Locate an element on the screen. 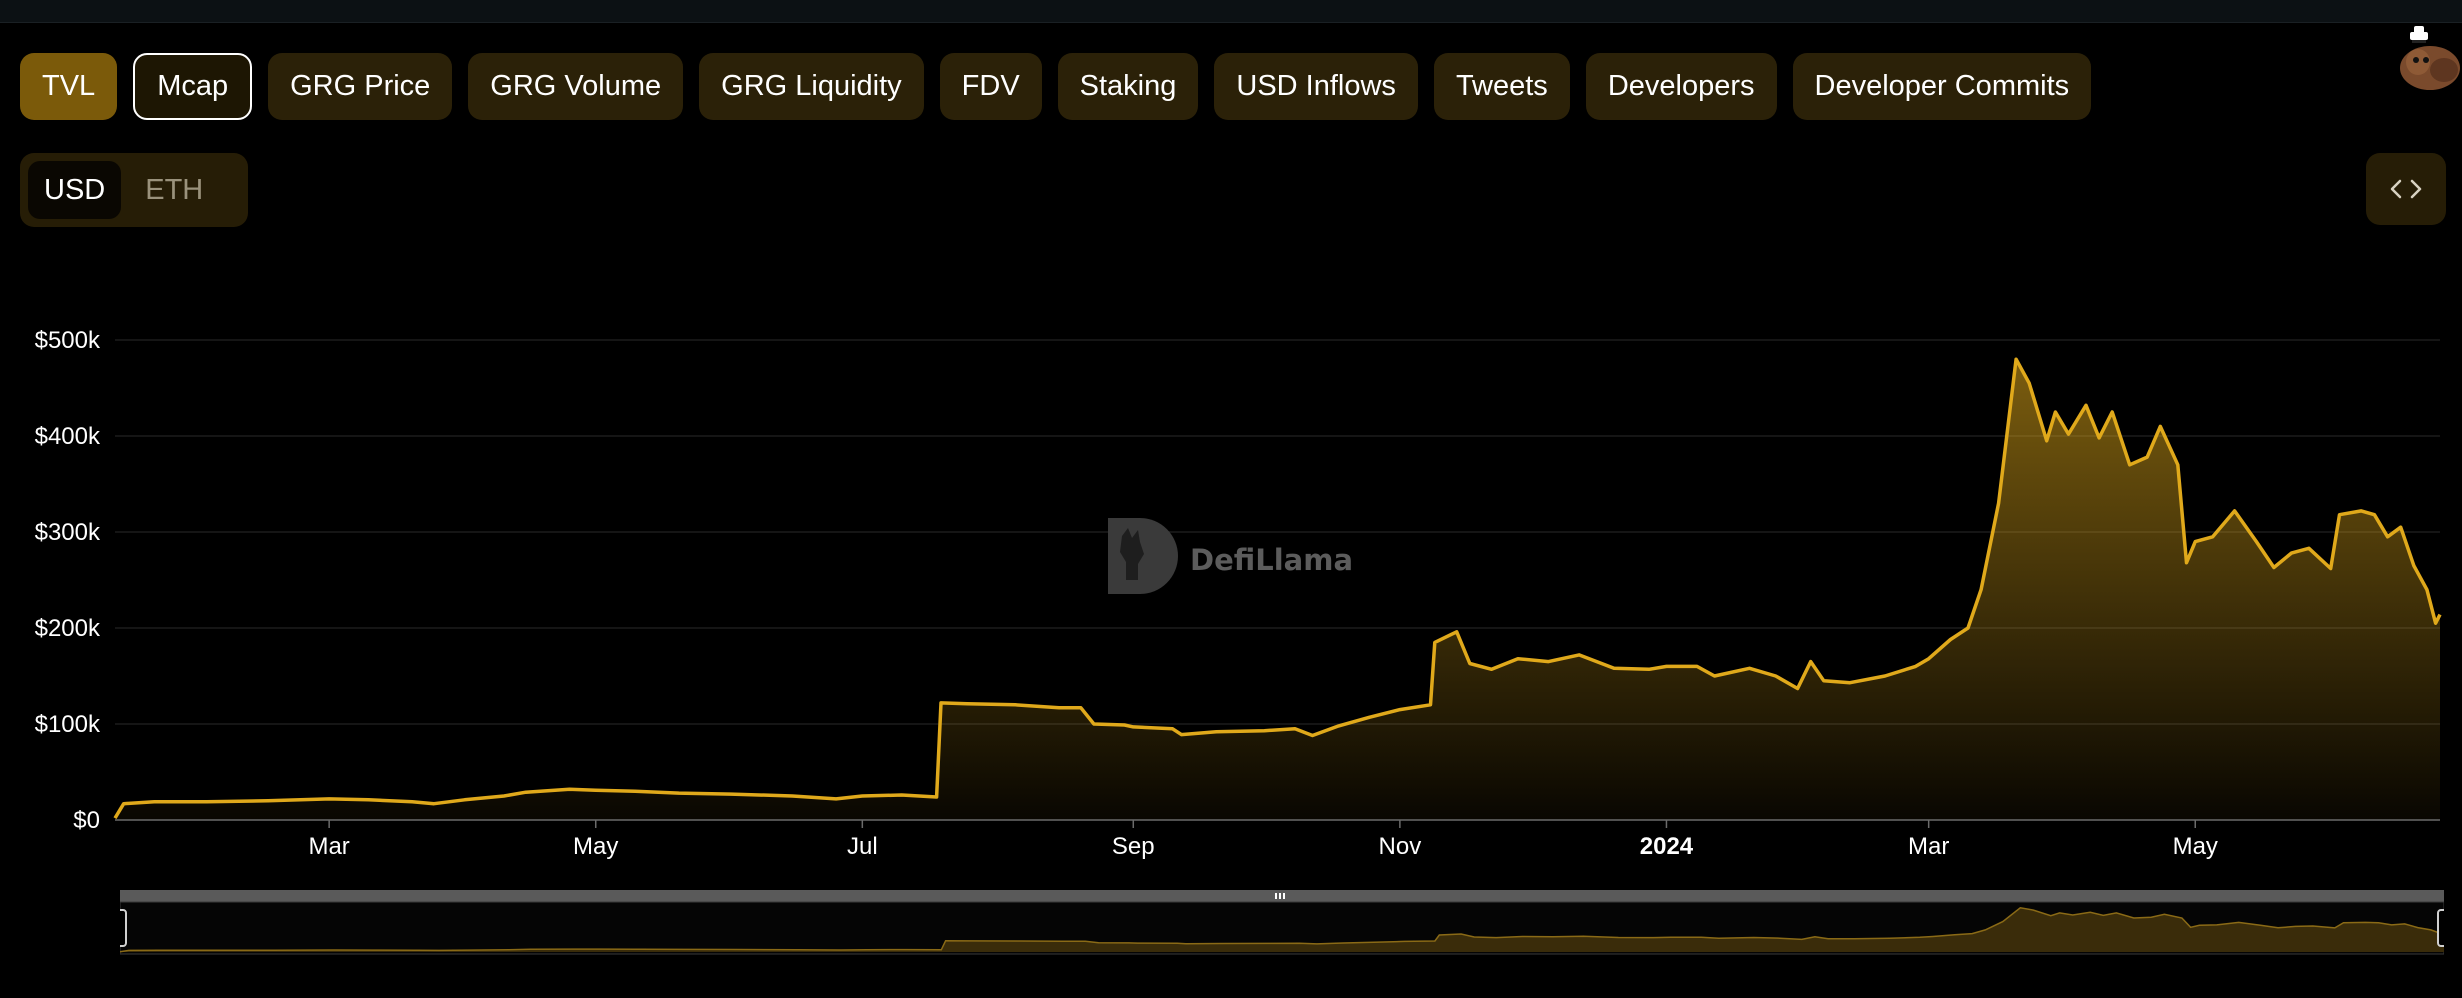 The height and width of the screenshot is (998, 2462). slider-right-handle is located at coordinates (2440, 928).